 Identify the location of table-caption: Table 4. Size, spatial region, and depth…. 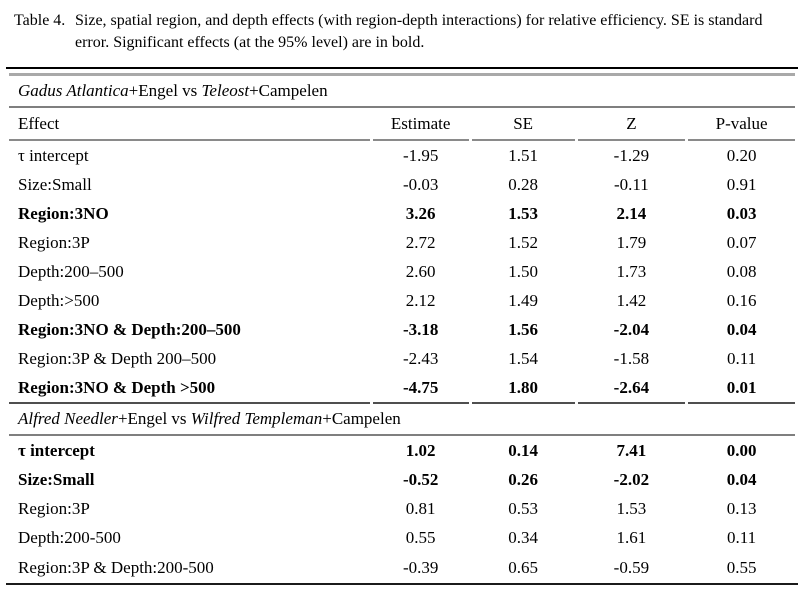
(405, 32).